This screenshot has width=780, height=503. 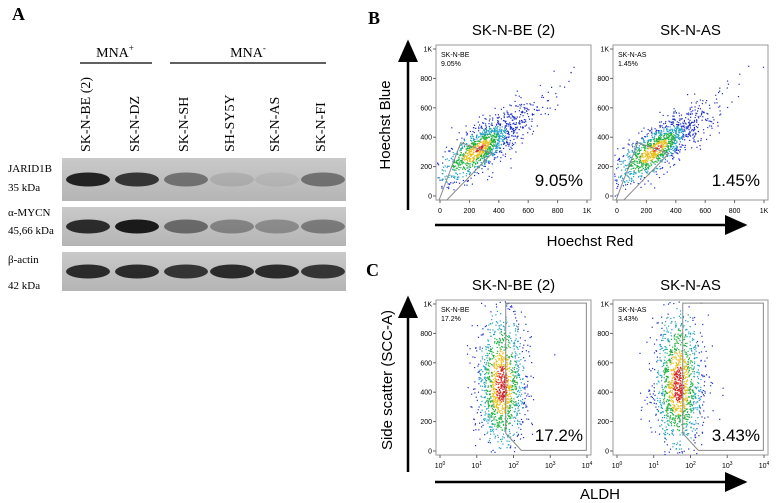 I want to click on blot-band, so click(x=277, y=227).